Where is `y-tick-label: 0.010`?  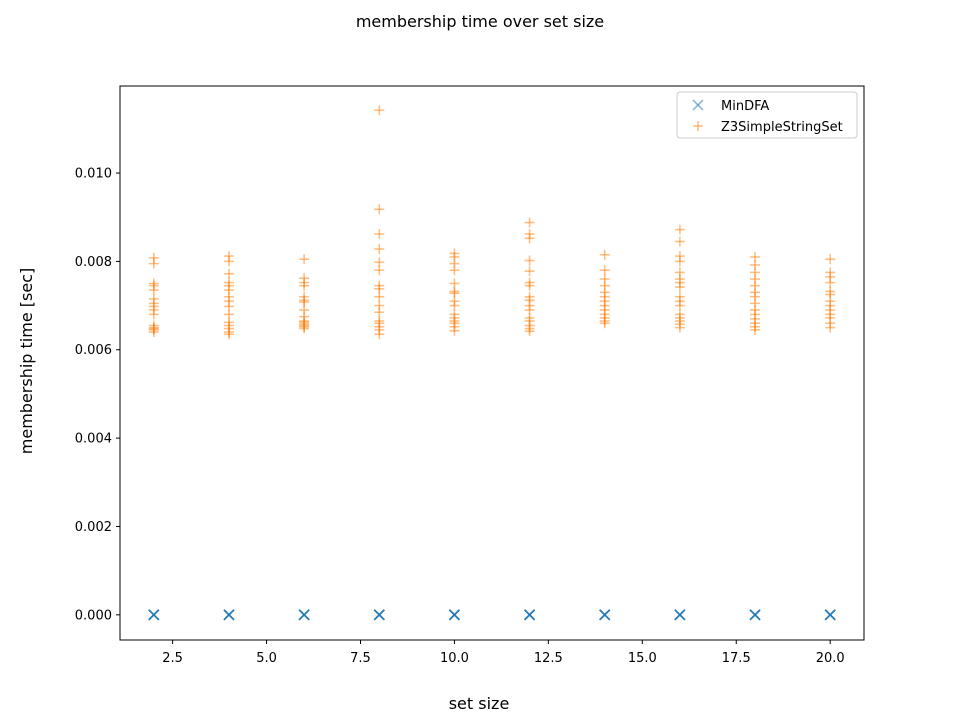 y-tick-label: 0.010 is located at coordinates (93, 174).